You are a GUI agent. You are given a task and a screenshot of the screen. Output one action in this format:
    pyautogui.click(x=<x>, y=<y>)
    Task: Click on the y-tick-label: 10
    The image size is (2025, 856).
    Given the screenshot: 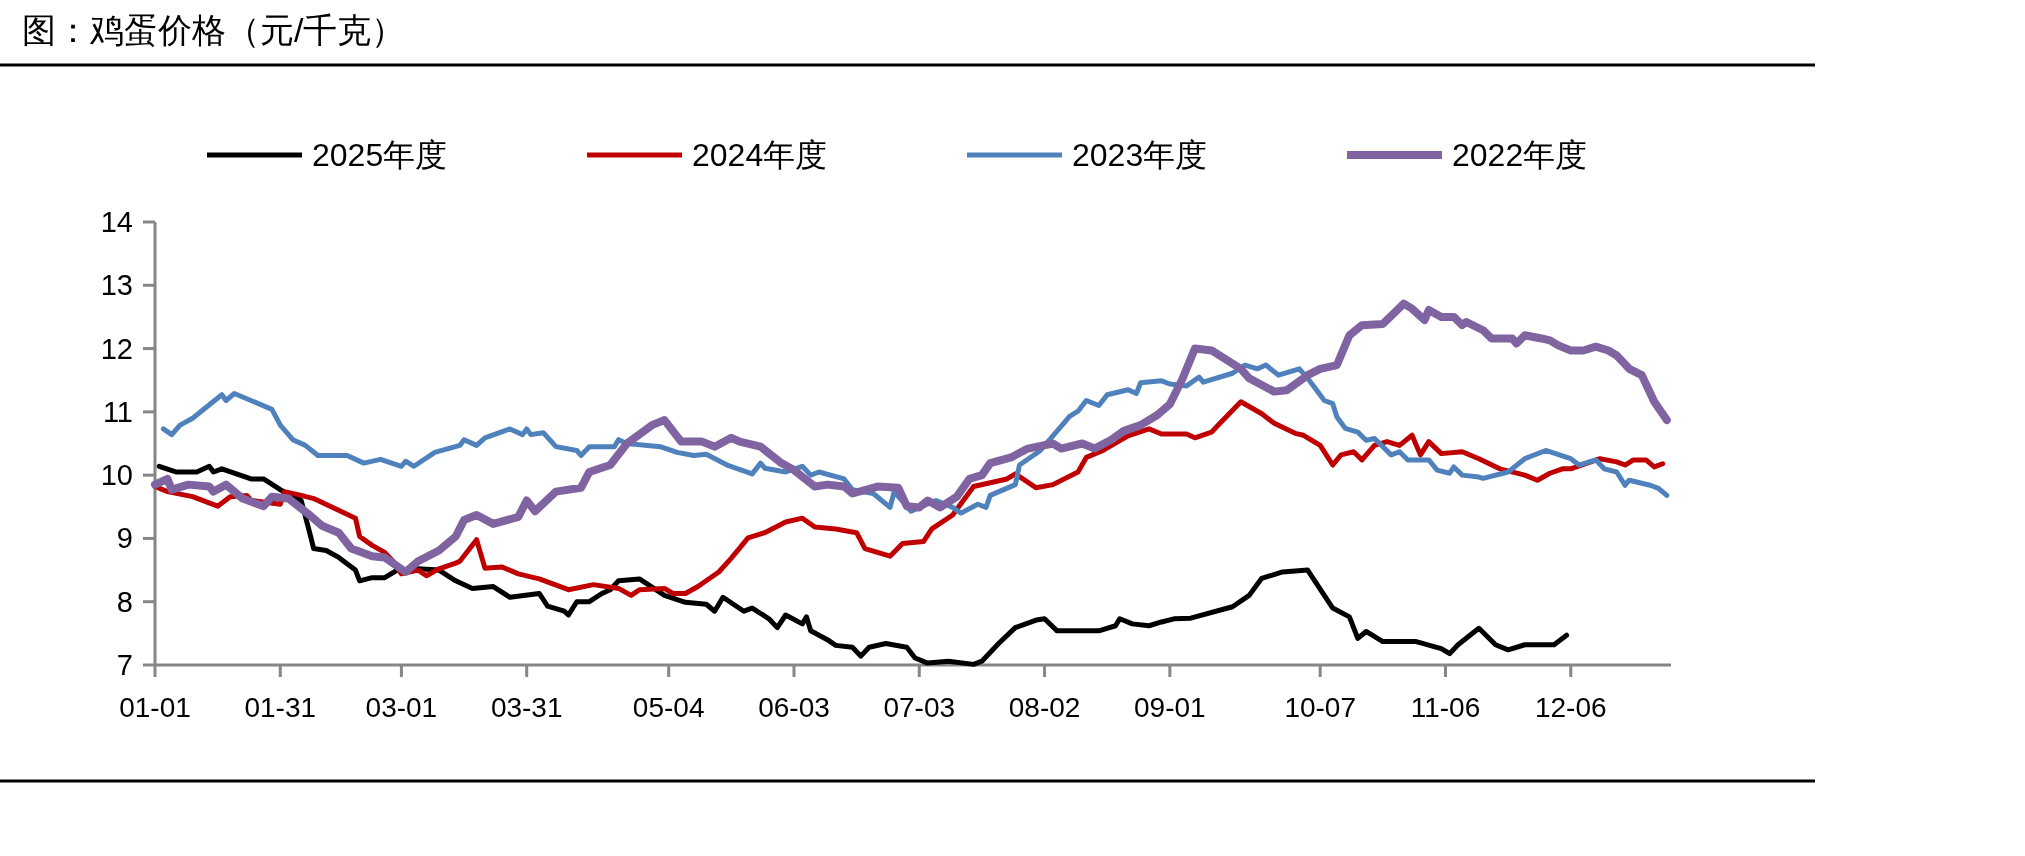 What is the action you would take?
    pyautogui.click(x=116, y=475)
    